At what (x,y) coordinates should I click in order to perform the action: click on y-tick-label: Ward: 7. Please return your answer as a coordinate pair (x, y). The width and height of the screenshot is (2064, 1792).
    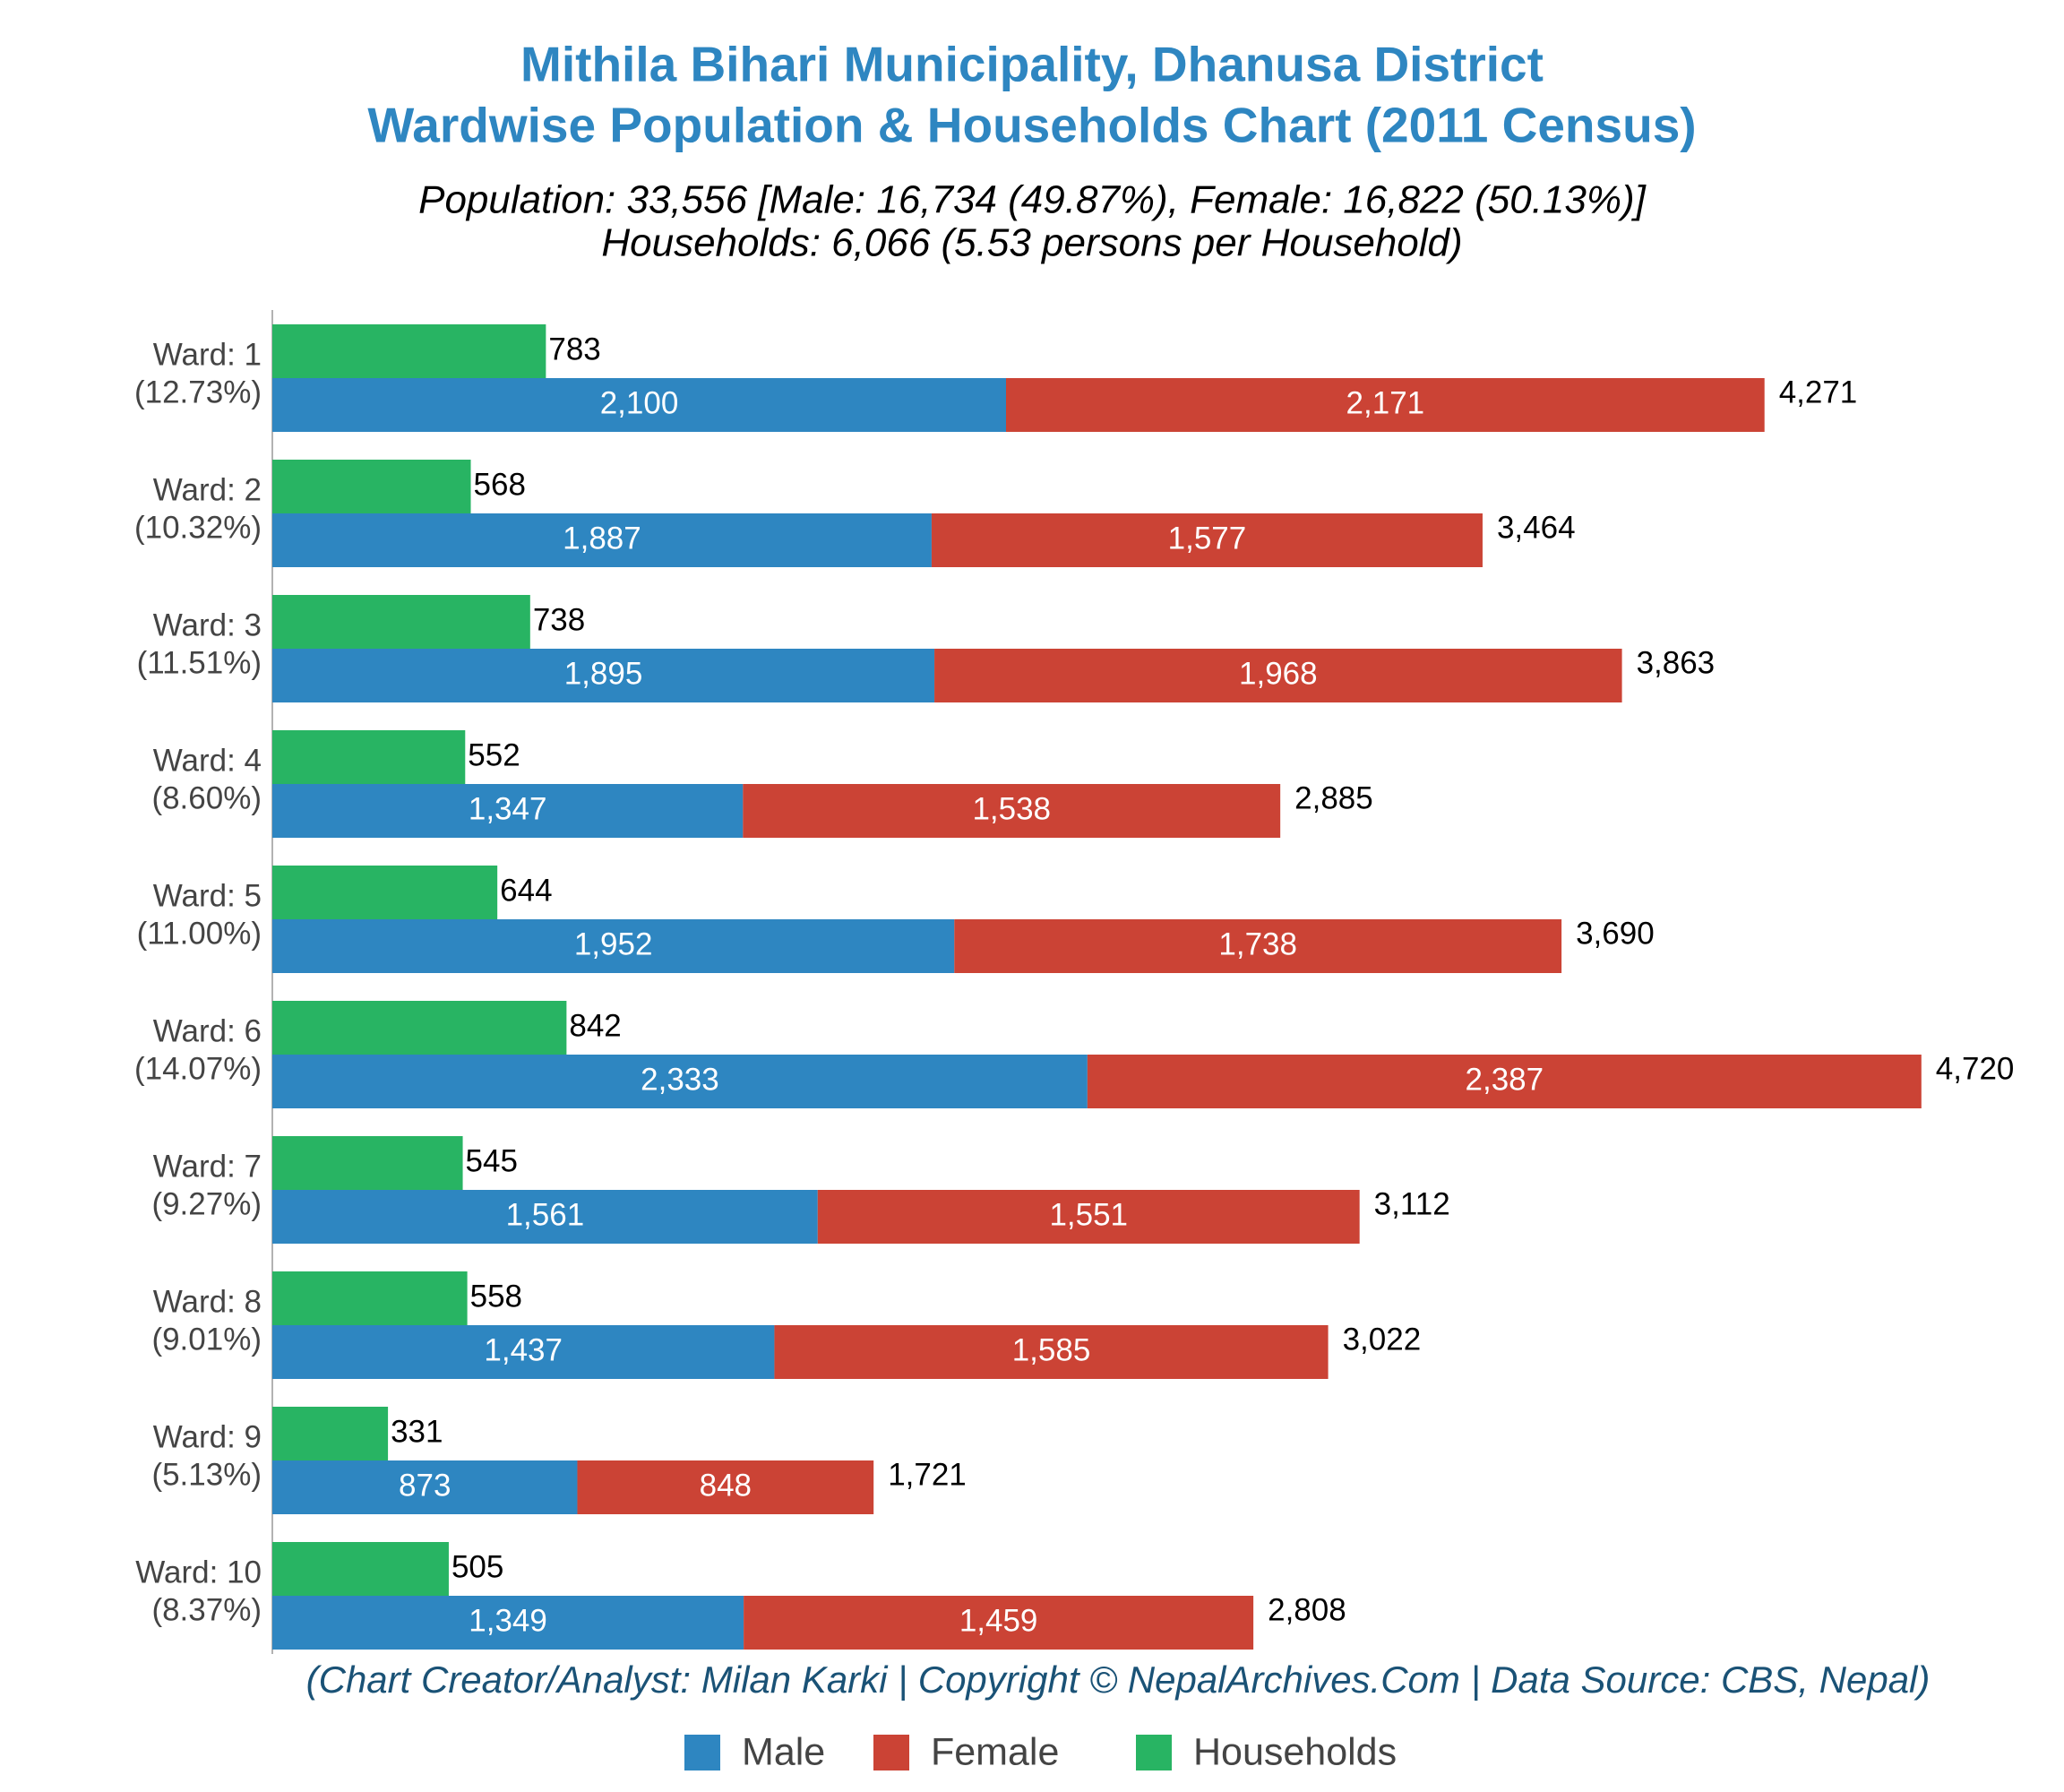
    Looking at the image, I should click on (207, 1167).